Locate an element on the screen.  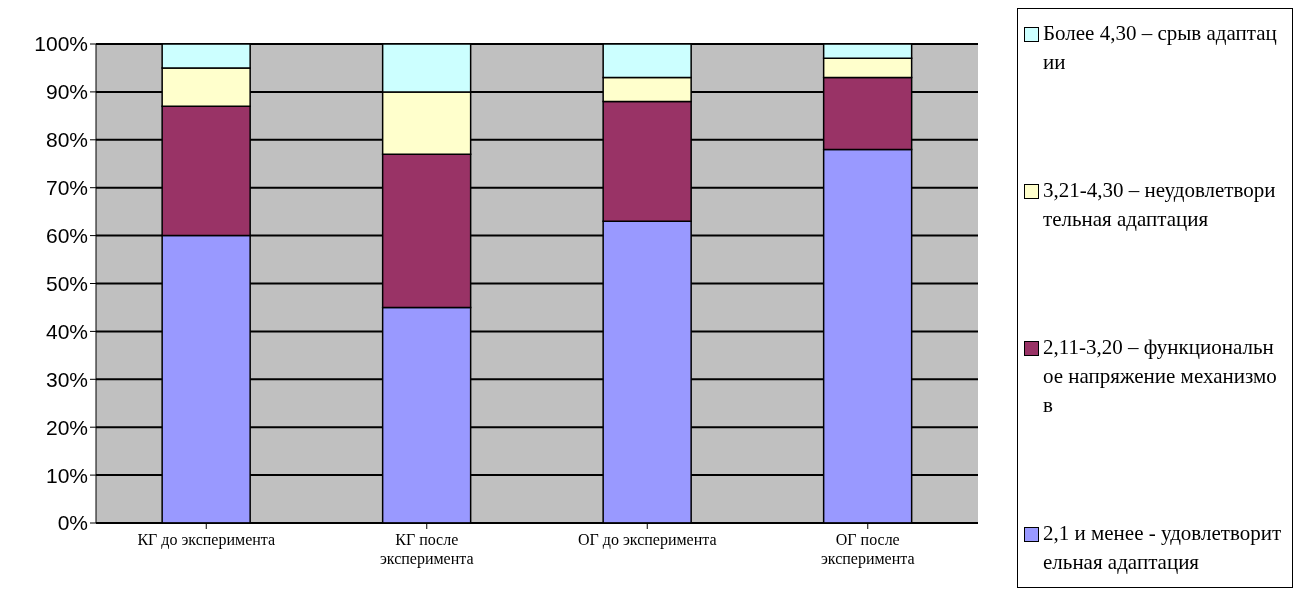
legend-label: Более 4,30 – срыв адаптации is located at coordinates (1160, 48).